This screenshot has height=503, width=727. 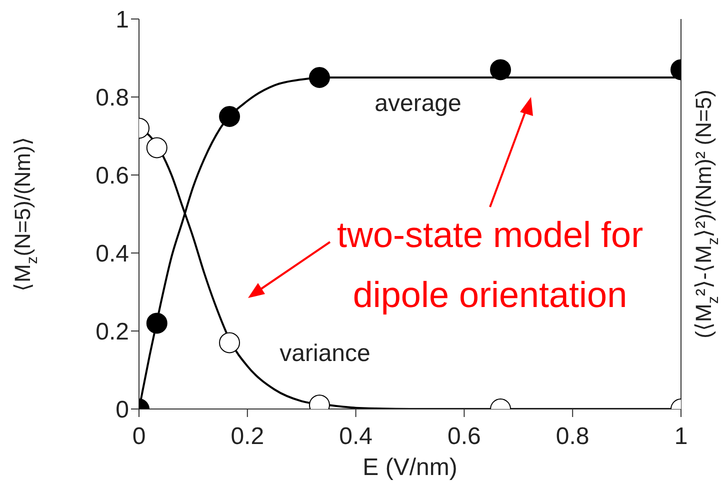 What do you see at coordinates (247, 436) in the screenshot?
I see `x-tick-label: 0.2` at bounding box center [247, 436].